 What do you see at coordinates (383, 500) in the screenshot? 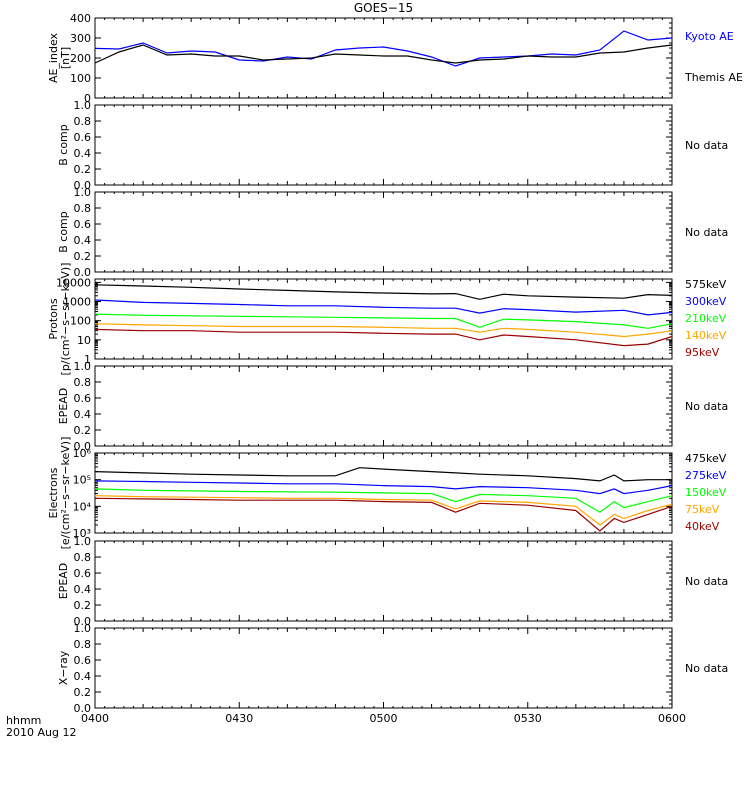
I see `series-line-150kev` at bounding box center [383, 500].